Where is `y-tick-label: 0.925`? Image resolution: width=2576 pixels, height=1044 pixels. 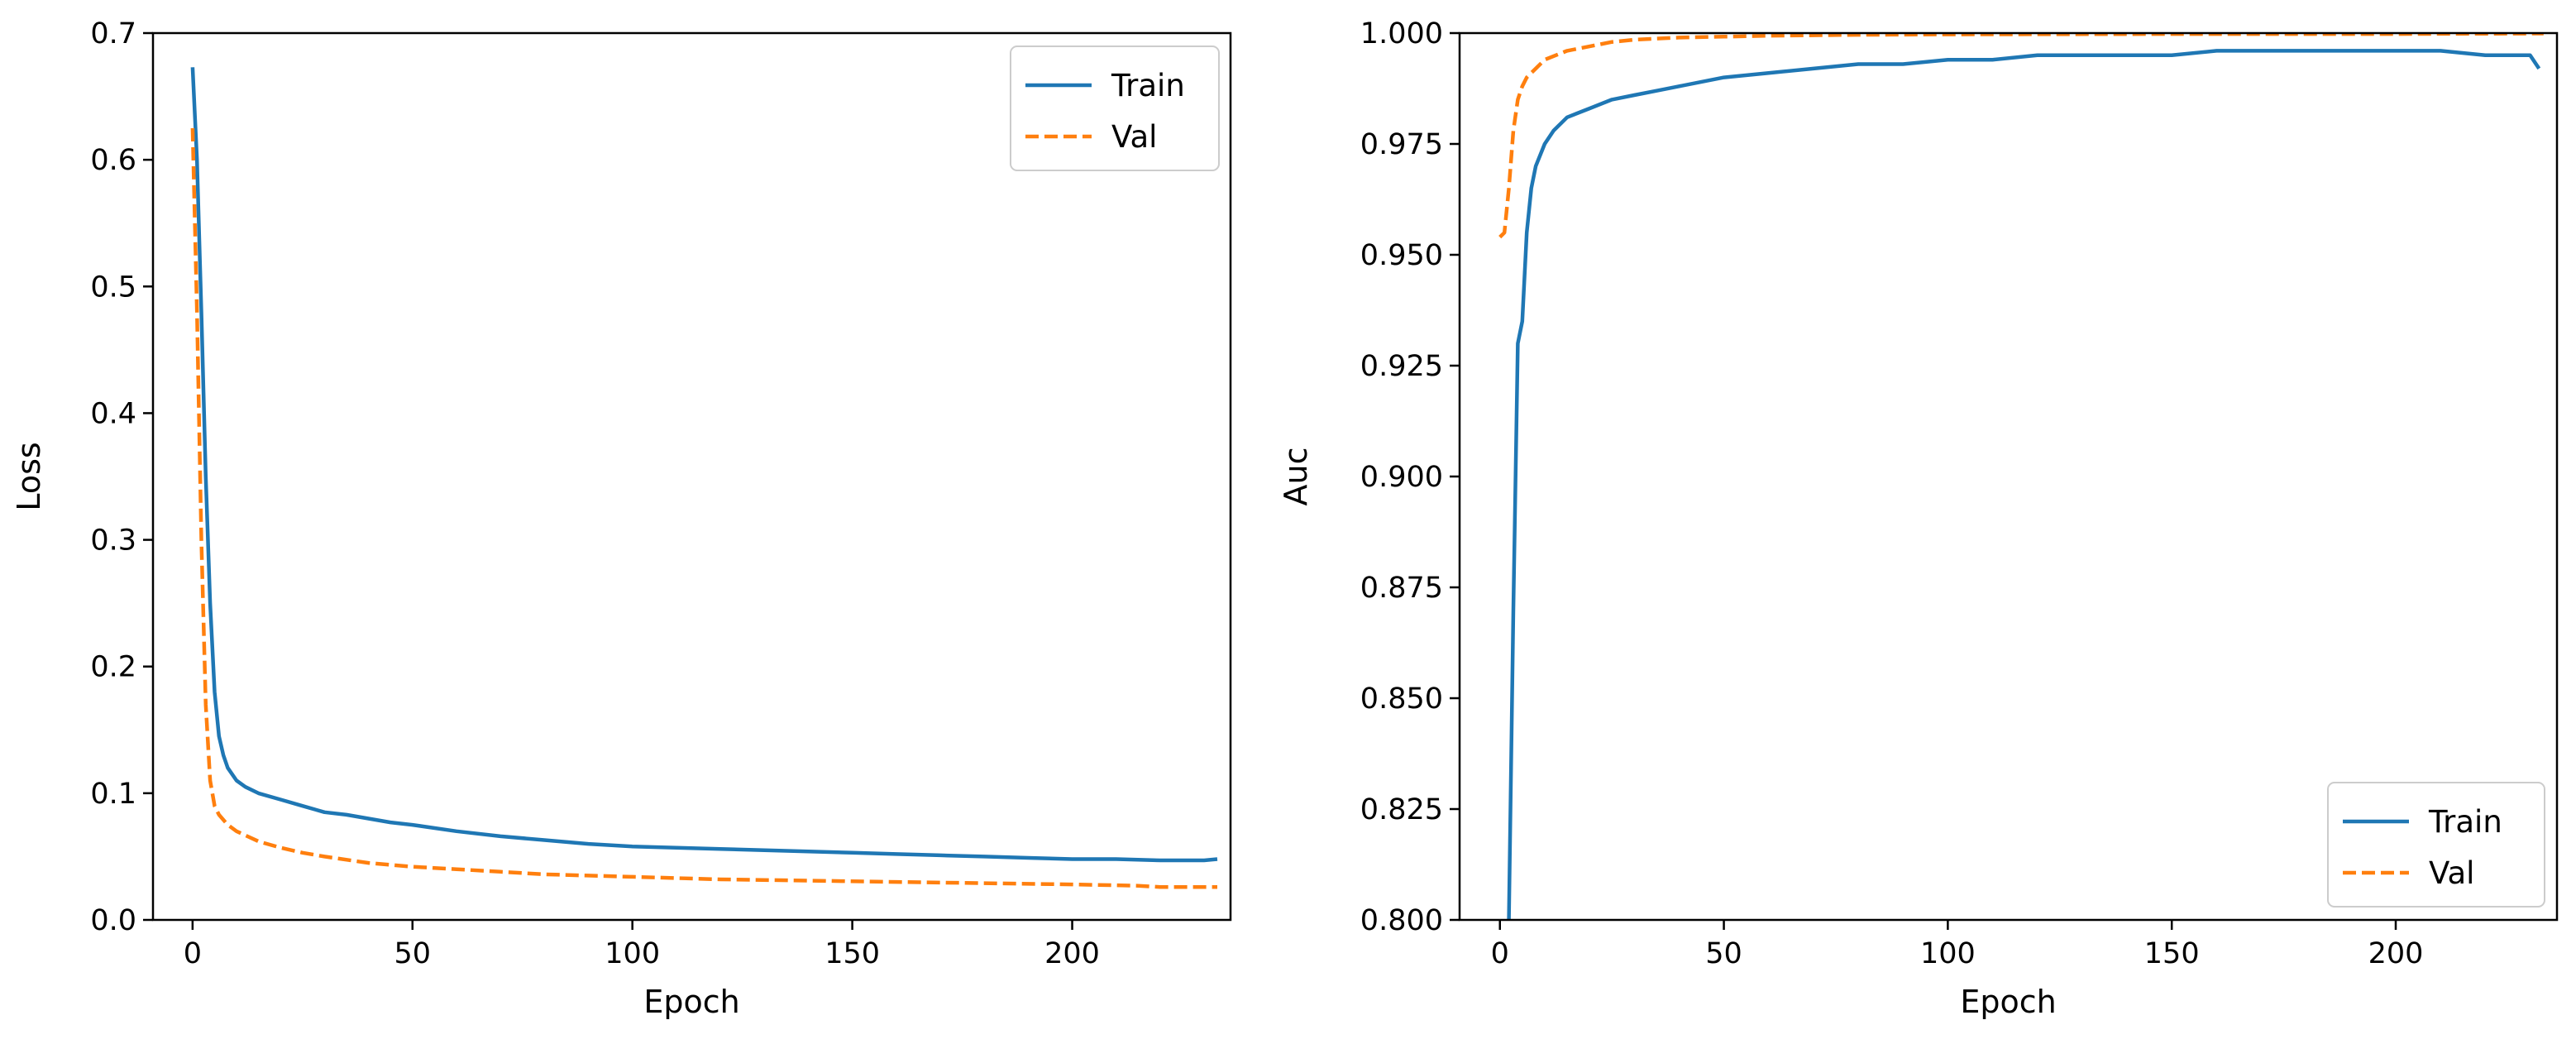
y-tick-label: 0.925 is located at coordinates (1401, 366).